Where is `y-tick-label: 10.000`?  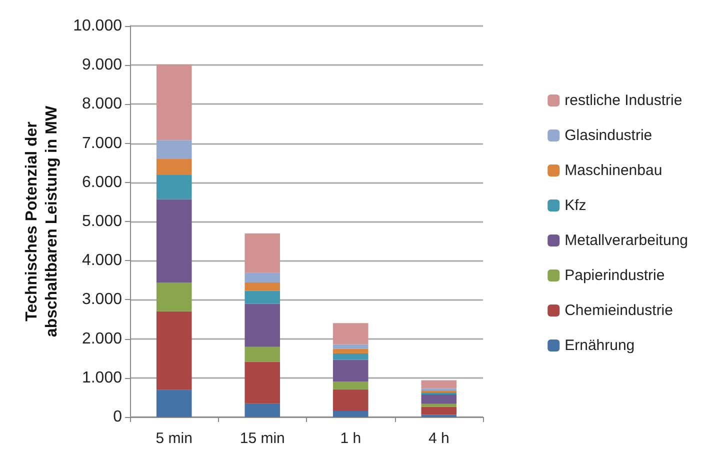
y-tick-label: 10.000 is located at coordinates (97, 26).